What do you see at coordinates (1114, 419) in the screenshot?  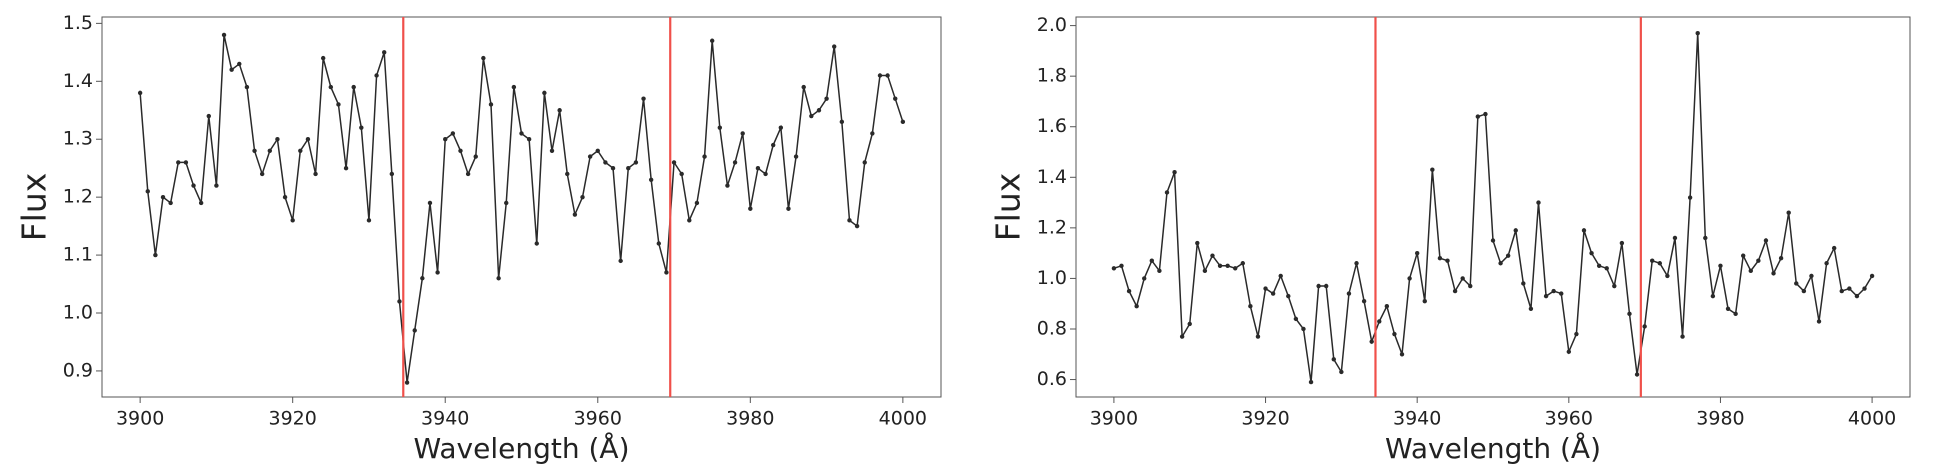 I see `x-tick-label: 3900` at bounding box center [1114, 419].